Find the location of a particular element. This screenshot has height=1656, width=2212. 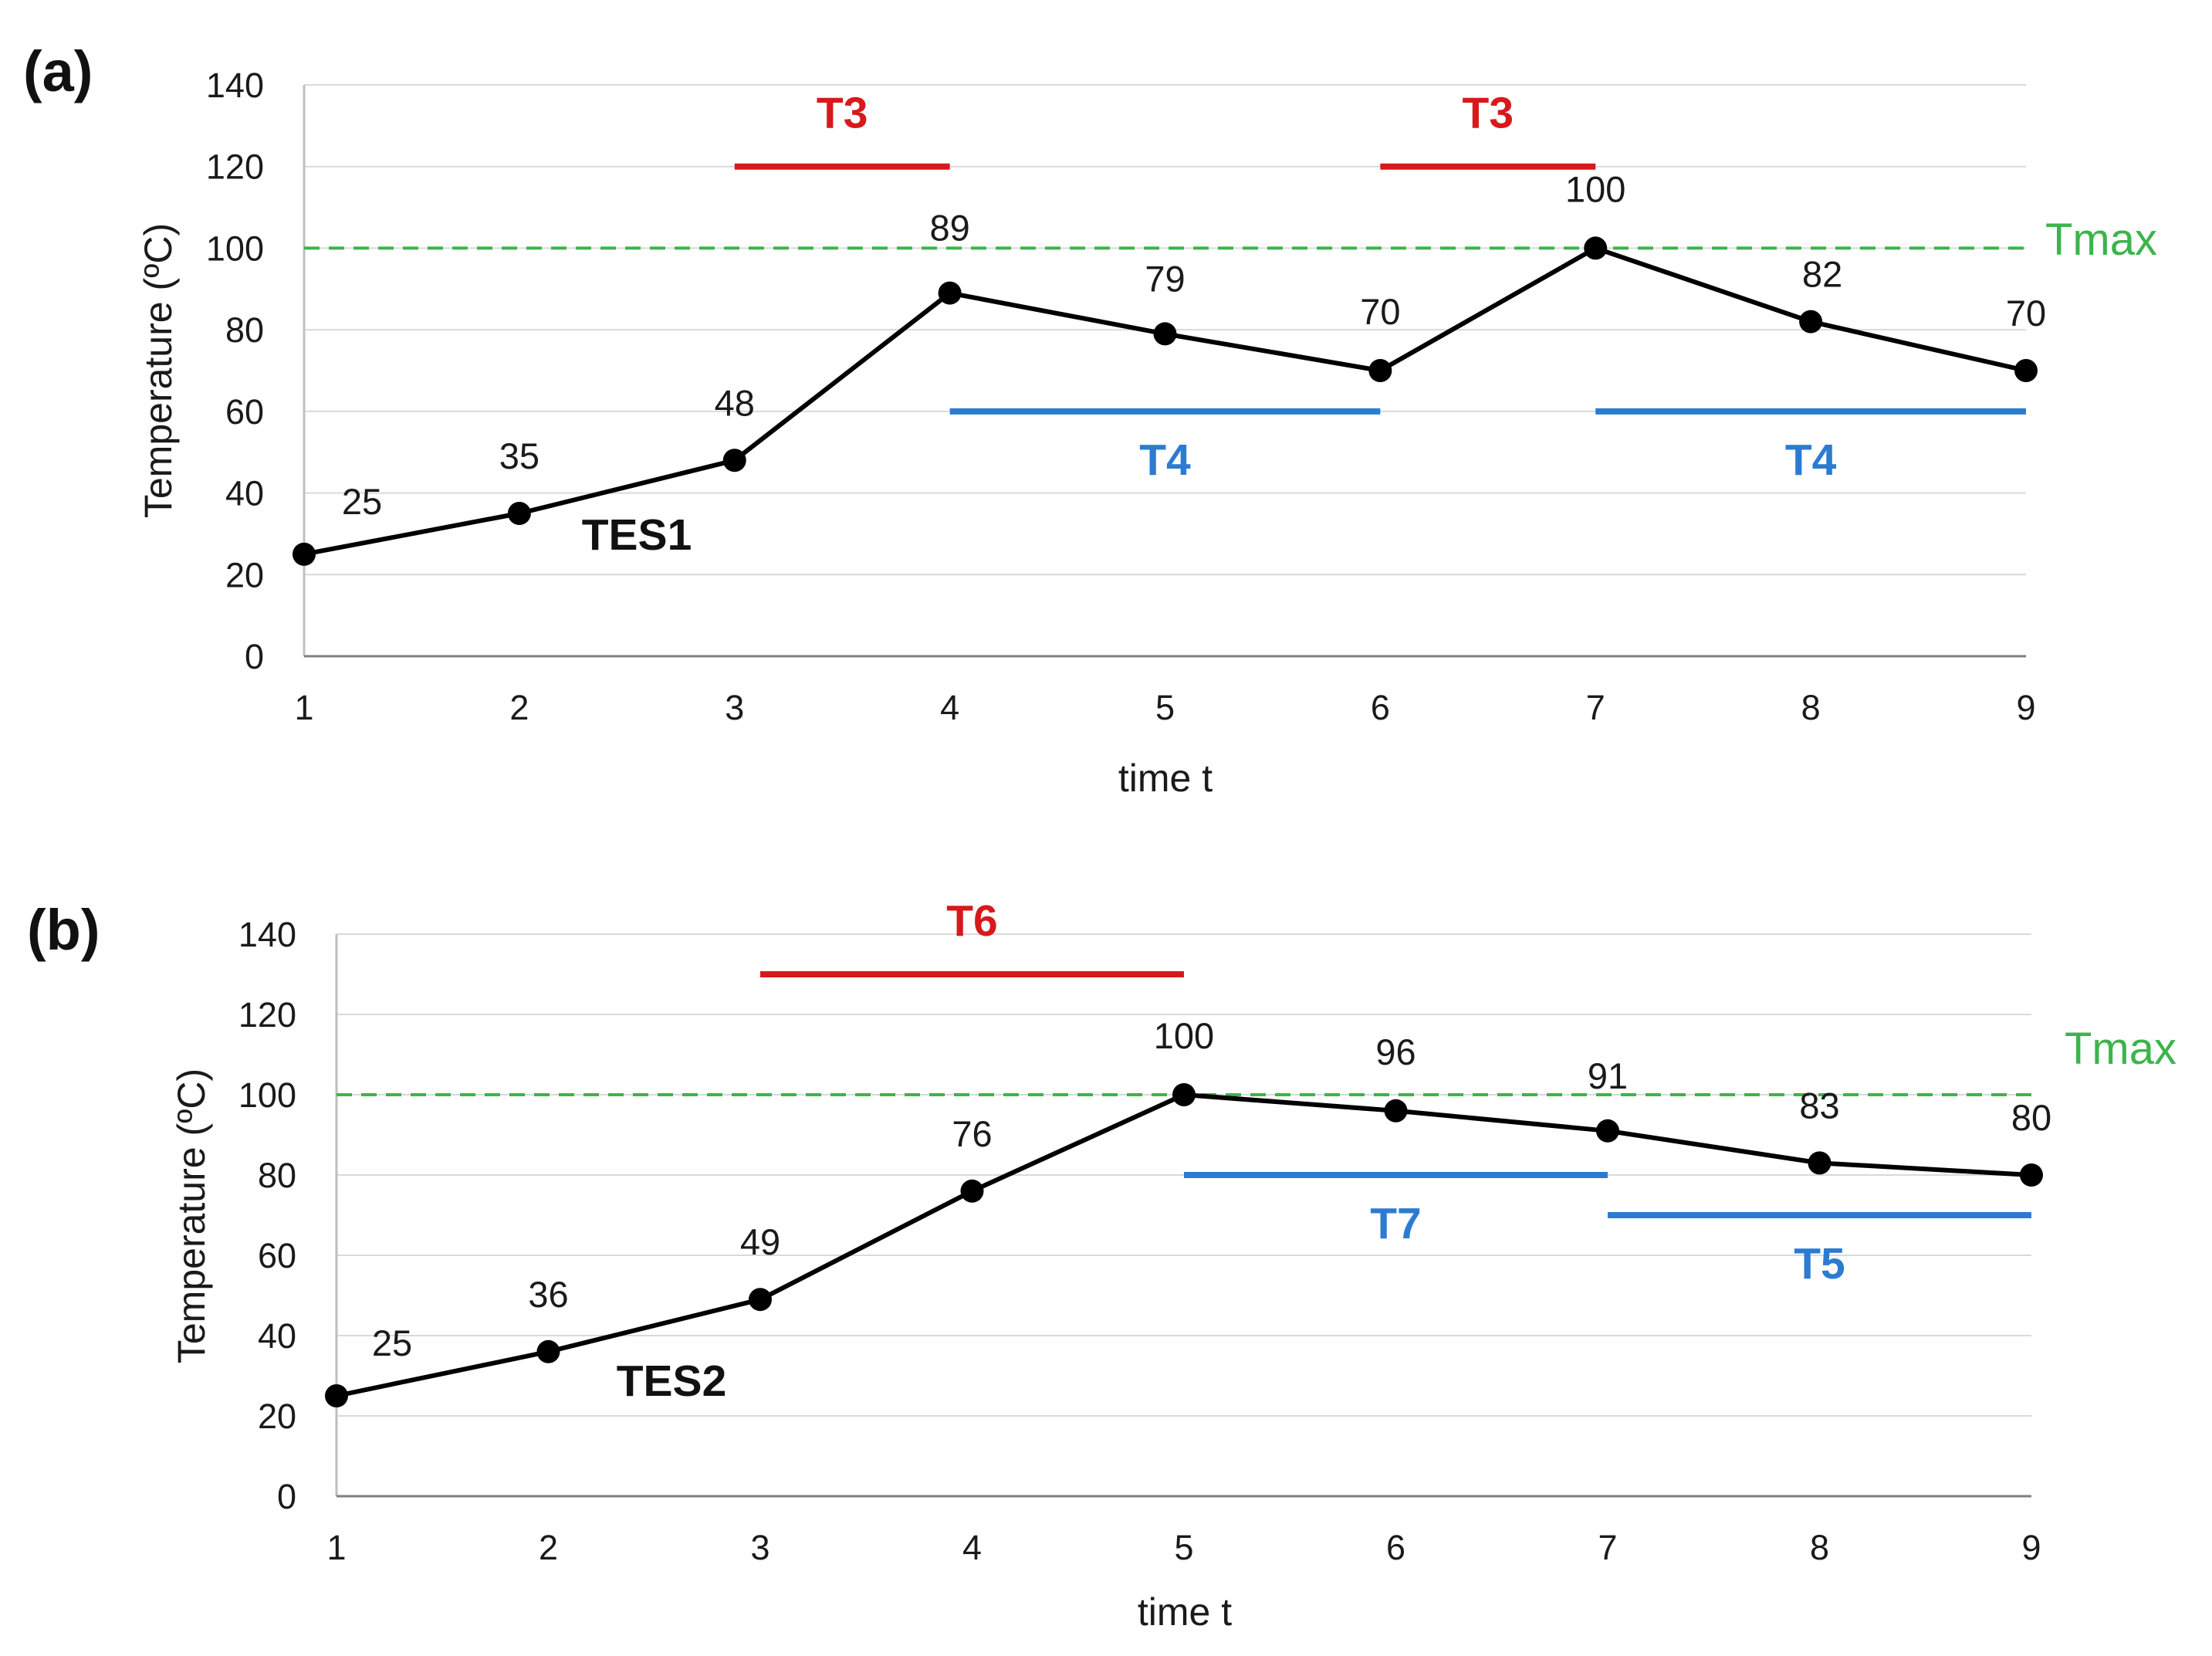

panel-label: (a) is located at coordinates (58, 71).